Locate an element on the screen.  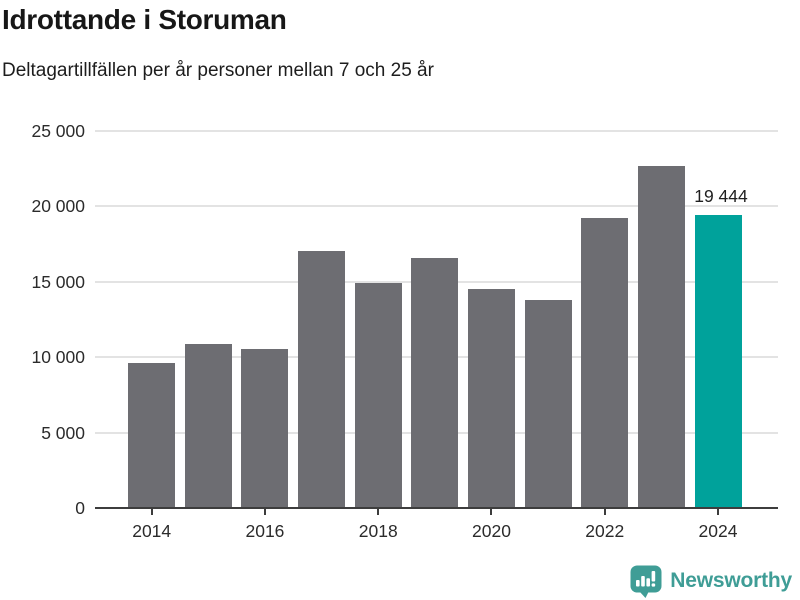
bar-2018 is located at coordinates (378, 395).